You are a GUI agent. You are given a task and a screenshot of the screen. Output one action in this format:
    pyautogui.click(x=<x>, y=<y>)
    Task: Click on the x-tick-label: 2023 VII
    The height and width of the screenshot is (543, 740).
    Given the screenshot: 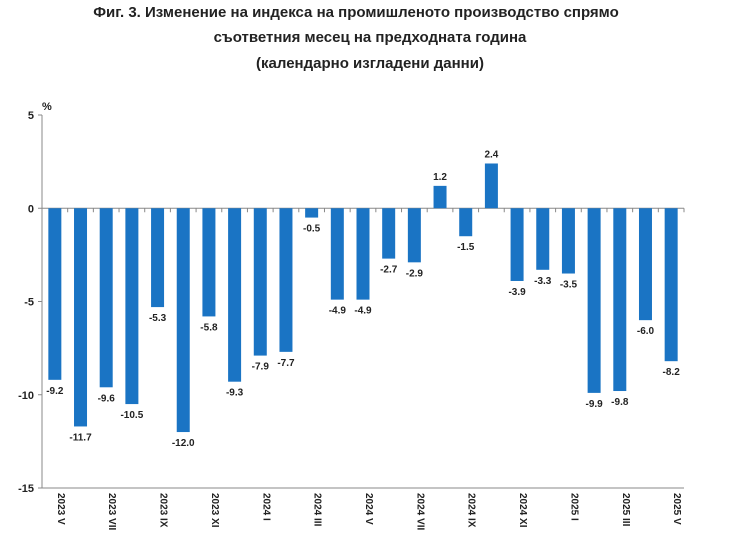 What is the action you would take?
    pyautogui.click(x=111, y=511)
    